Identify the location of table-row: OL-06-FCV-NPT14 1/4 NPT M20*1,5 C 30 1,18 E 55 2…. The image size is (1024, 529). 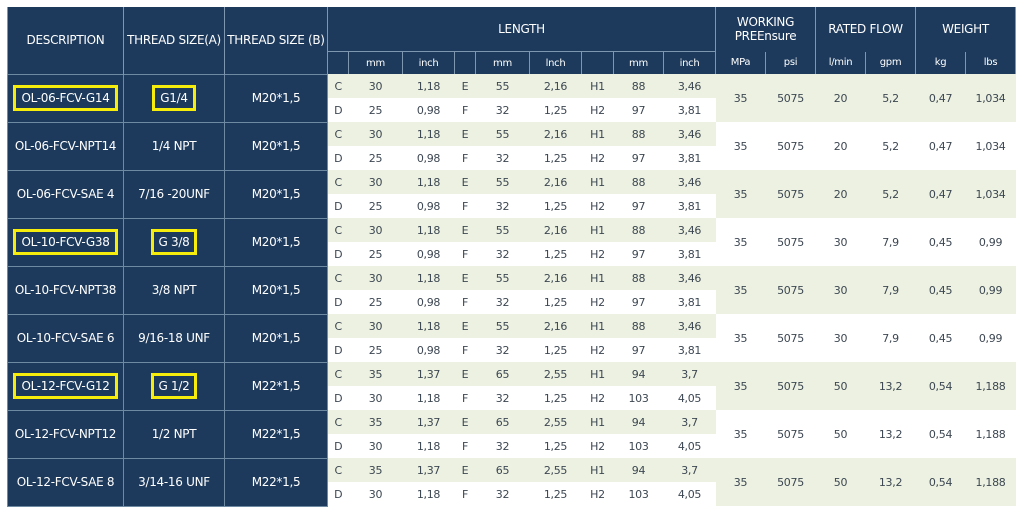
(511, 146).